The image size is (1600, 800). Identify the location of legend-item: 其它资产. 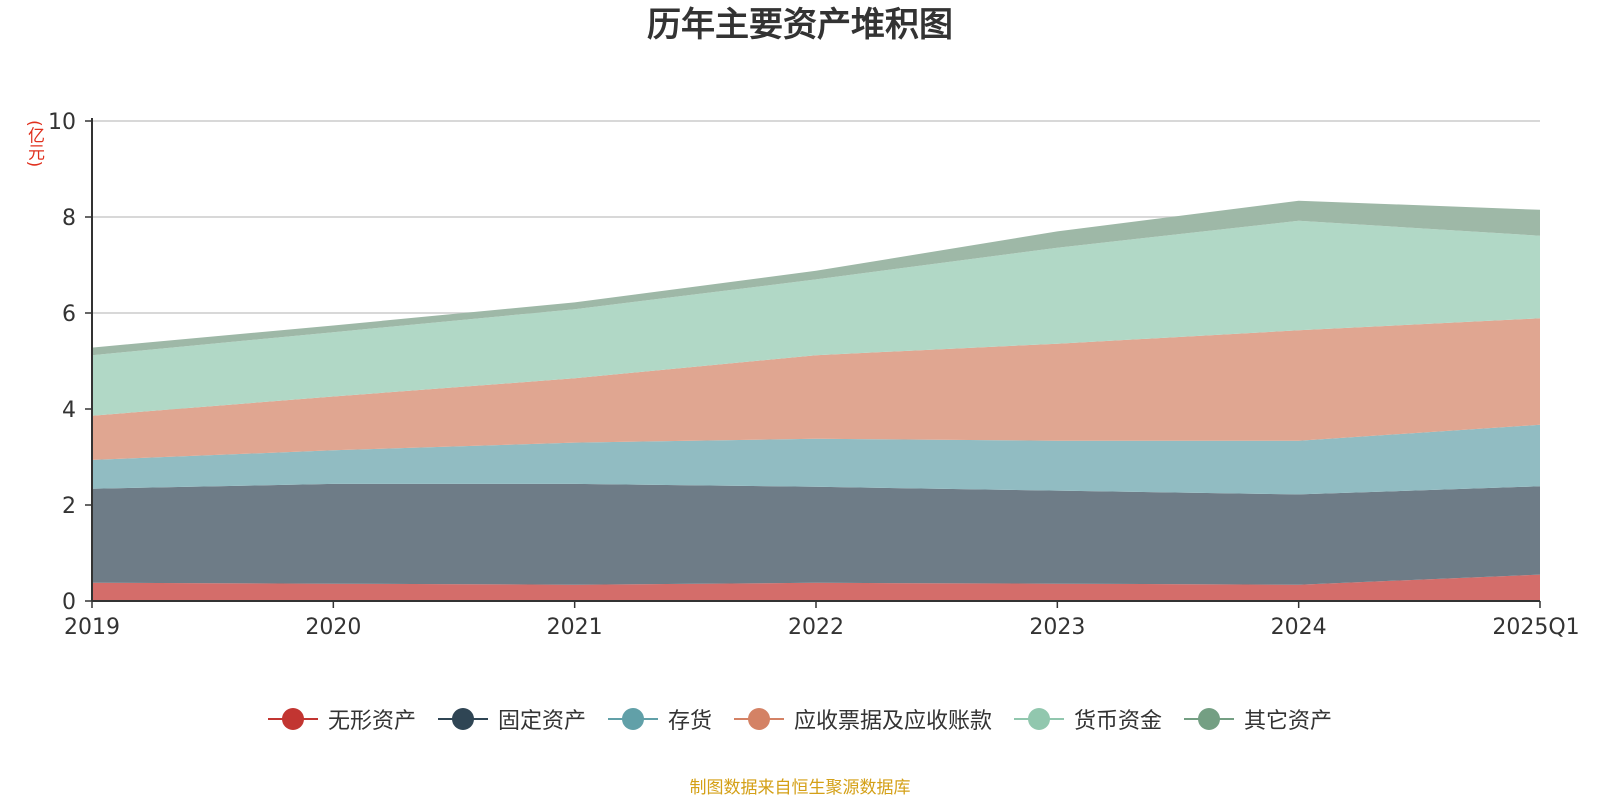
(1258, 719).